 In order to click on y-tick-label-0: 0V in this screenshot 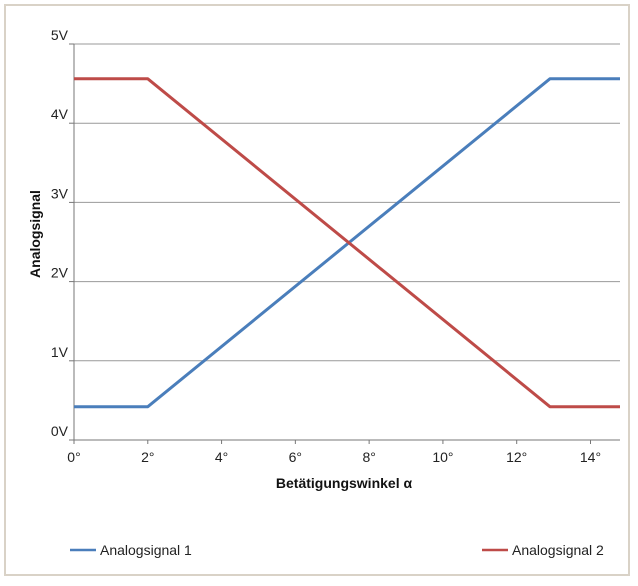, I will do `click(60, 431)`.